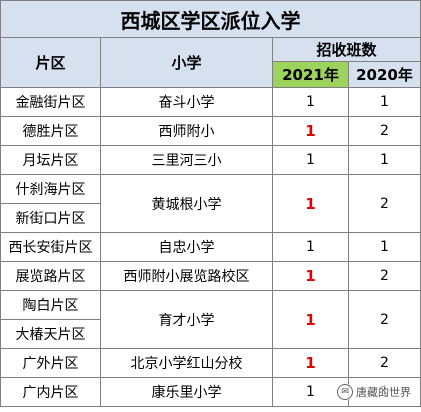 The width and height of the screenshot is (421, 412). I want to click on school-cell: 育才小学, so click(186, 319).